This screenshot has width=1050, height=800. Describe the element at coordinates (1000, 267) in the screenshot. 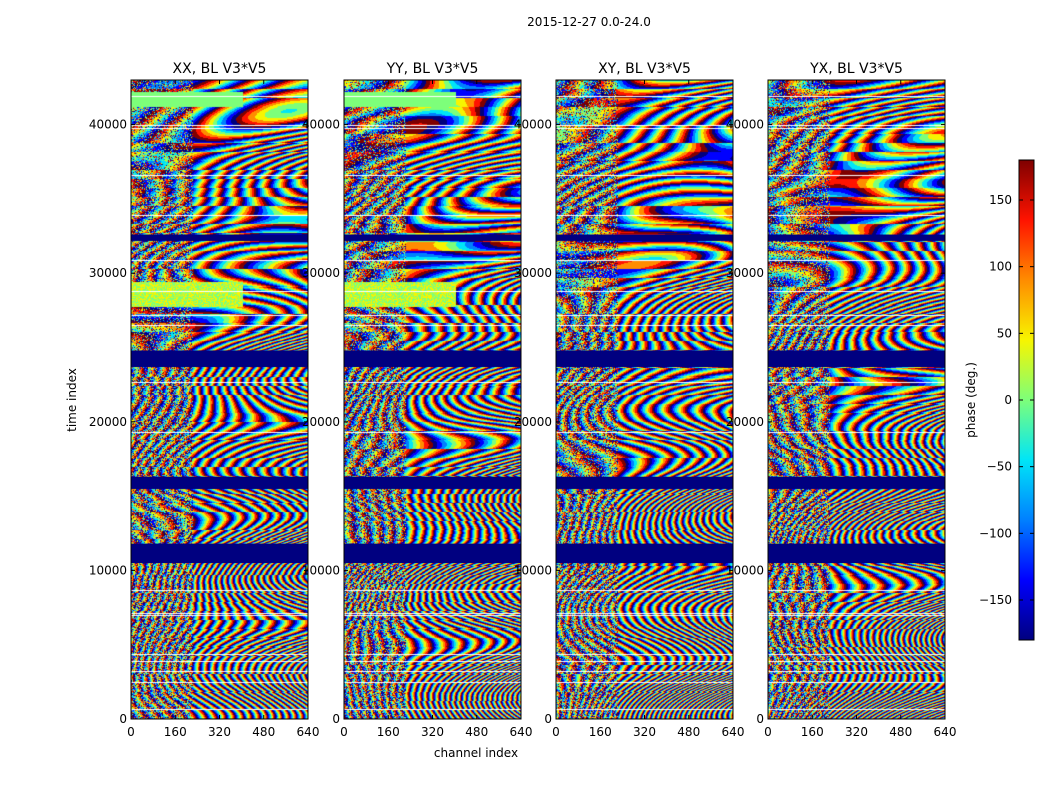

I see `colorbar-tick-label: 100` at that location.